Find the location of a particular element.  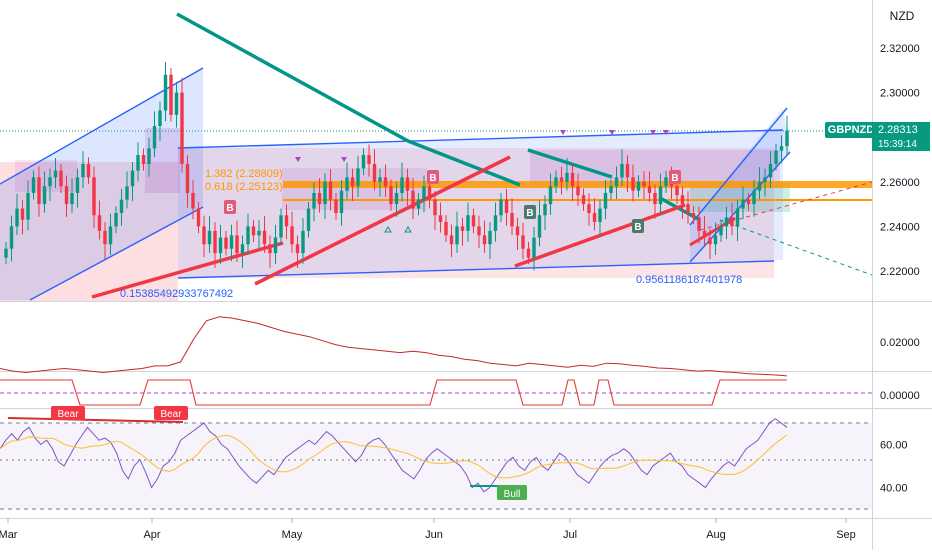

price-axis-tick: 2.24000 is located at coordinates (900, 227).